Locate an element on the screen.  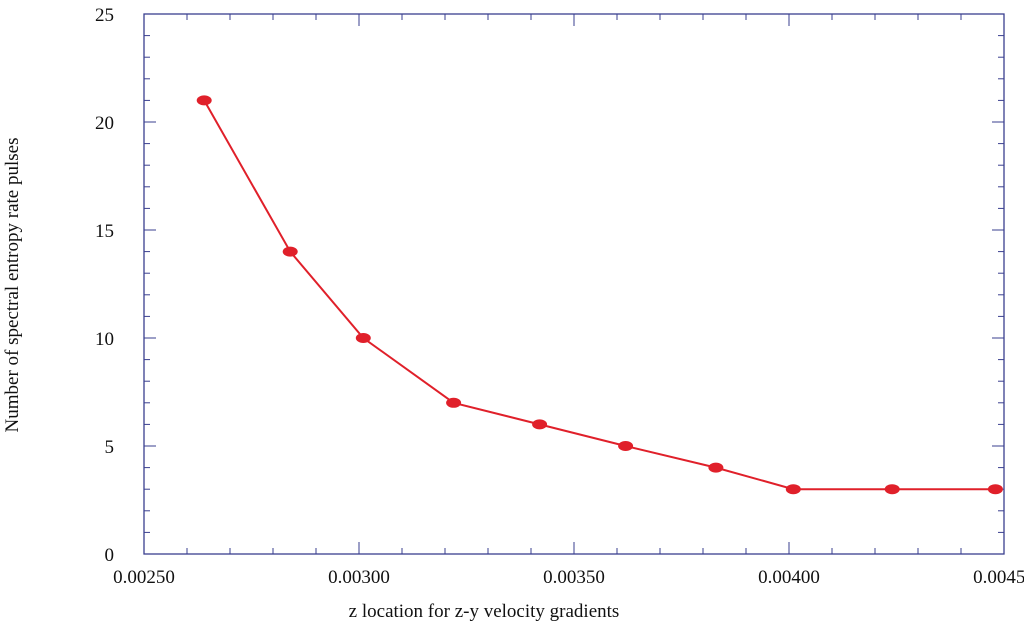
y-axis-title: Number of spectral entropy rate pulses is located at coordinates (12, 285).